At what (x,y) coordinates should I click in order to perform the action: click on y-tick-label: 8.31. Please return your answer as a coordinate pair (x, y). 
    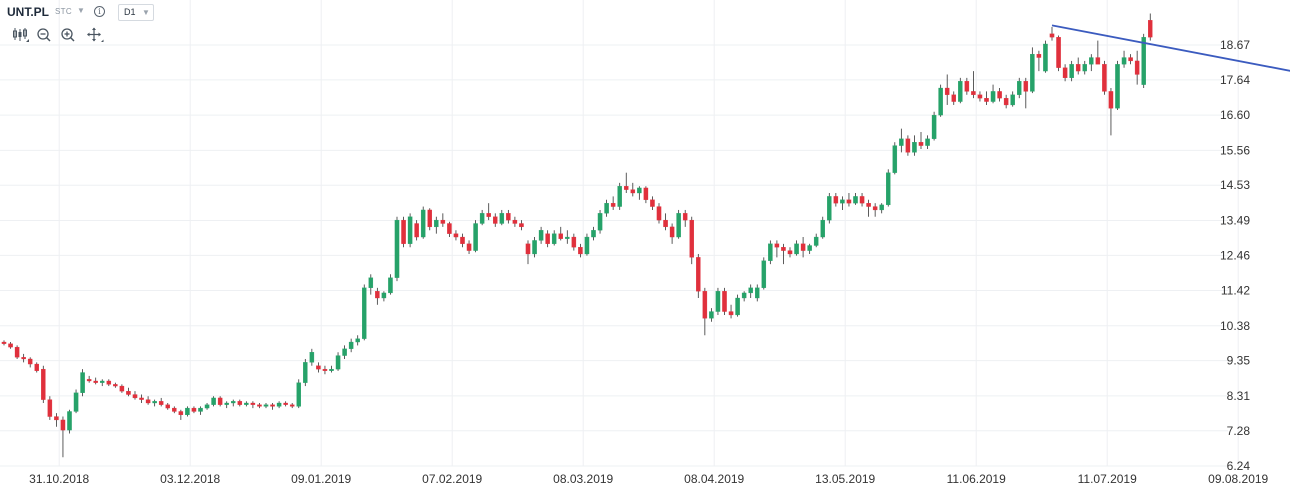
    Looking at the image, I should click on (1239, 396).